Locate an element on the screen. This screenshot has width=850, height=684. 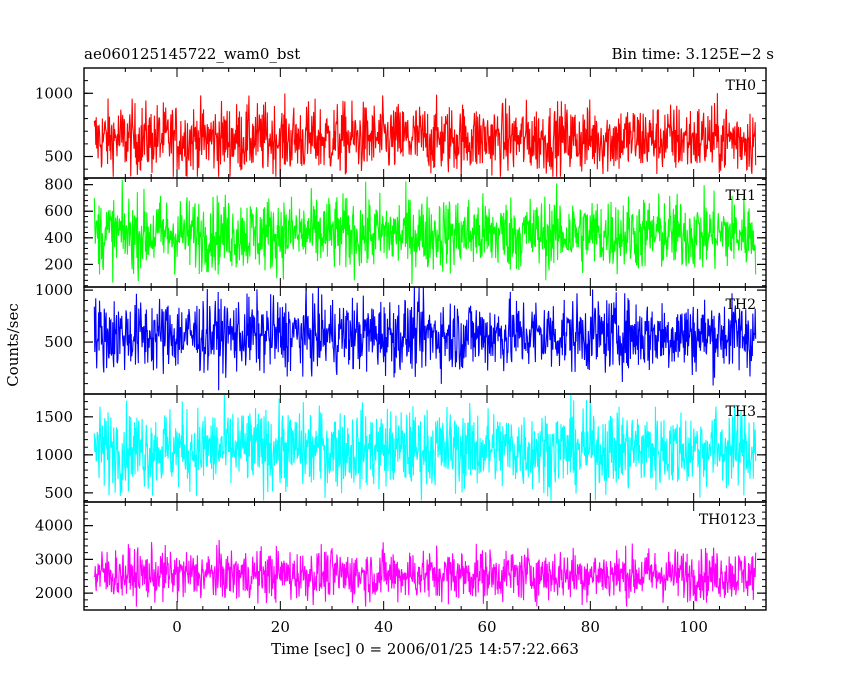
y-tick-label: 1500 is located at coordinates (54, 417).